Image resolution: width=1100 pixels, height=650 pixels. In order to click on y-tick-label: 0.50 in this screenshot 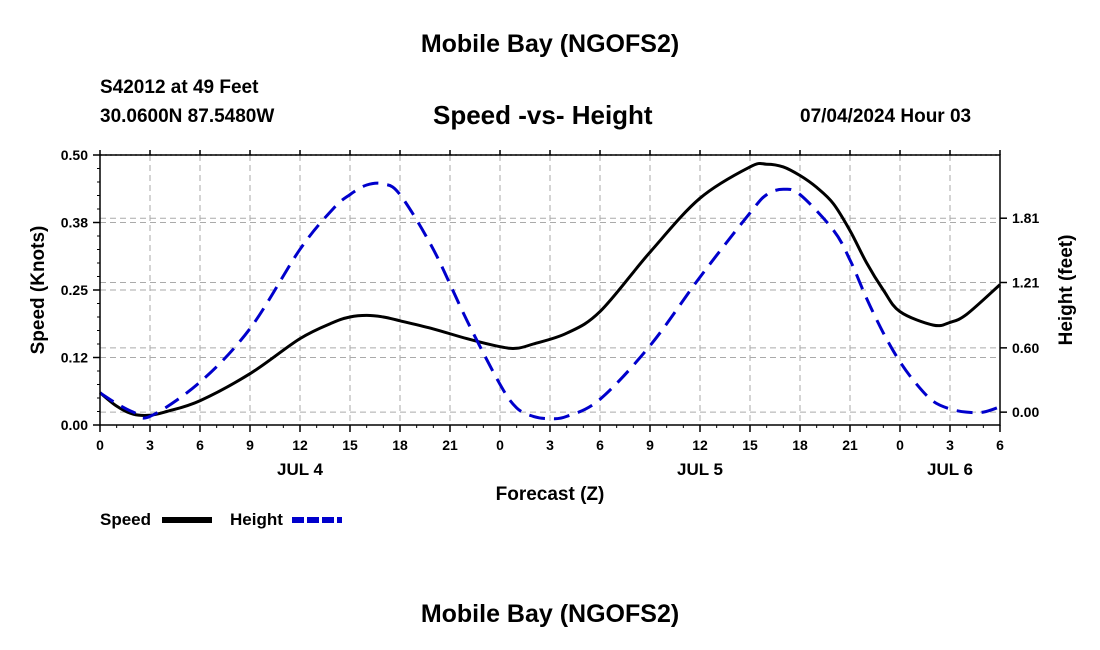, I will do `click(74, 155)`.